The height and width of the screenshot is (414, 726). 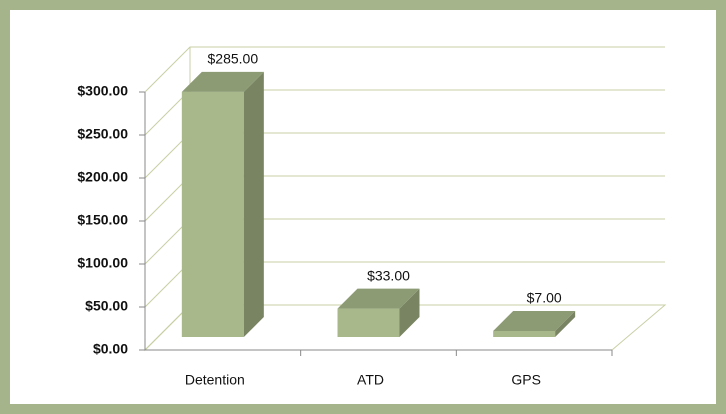 What do you see at coordinates (233, 59) in the screenshot?
I see `value-label: $285.00` at bounding box center [233, 59].